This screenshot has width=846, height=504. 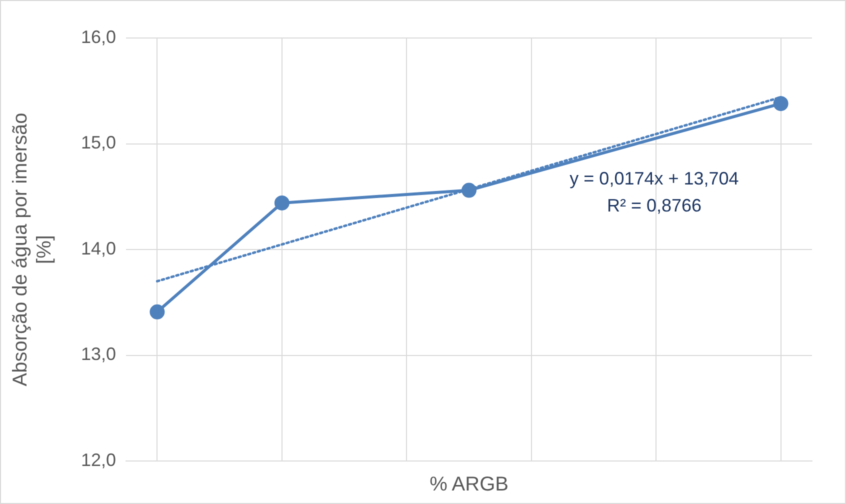 I want to click on annotation: y = 0,0174x + 13,704, so click(x=654, y=178).